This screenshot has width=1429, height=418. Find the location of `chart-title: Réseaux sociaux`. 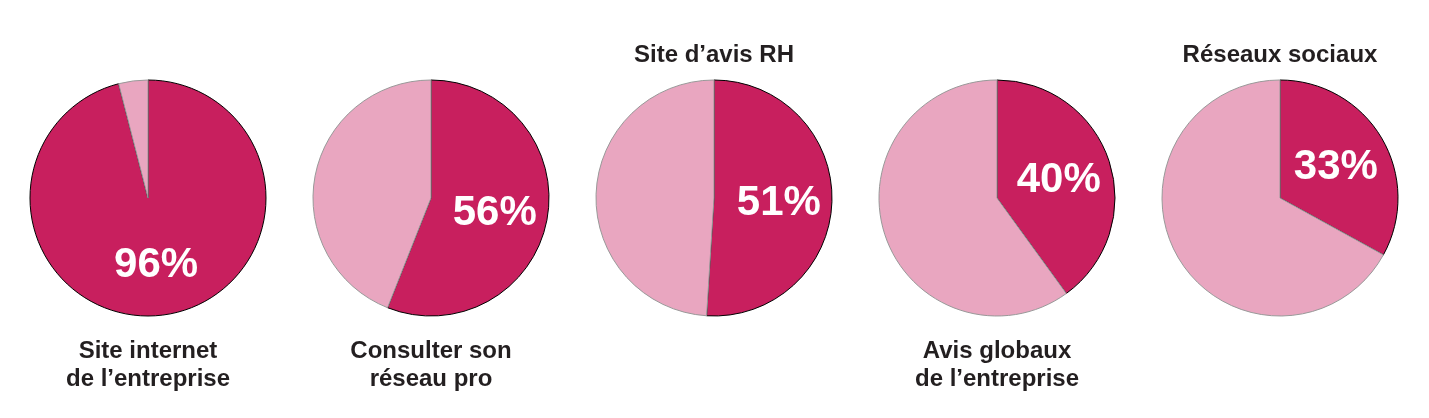

chart-title: Réseaux sociaux is located at coordinates (1280, 53).